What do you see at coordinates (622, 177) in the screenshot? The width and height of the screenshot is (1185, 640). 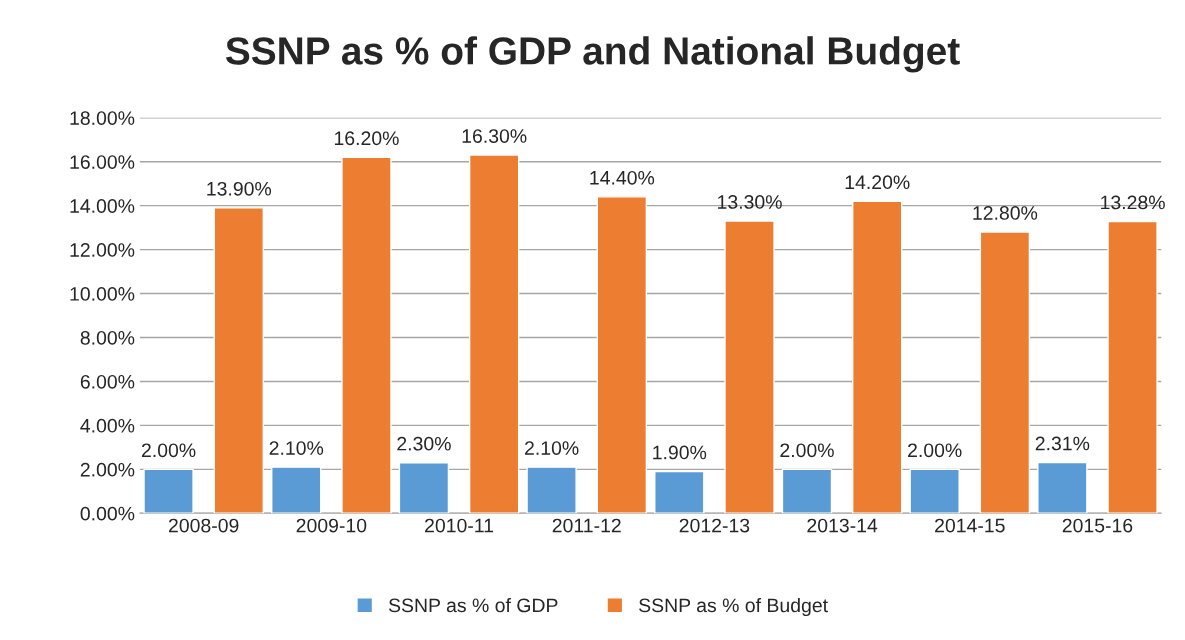 I see `data-label: 14.40%` at bounding box center [622, 177].